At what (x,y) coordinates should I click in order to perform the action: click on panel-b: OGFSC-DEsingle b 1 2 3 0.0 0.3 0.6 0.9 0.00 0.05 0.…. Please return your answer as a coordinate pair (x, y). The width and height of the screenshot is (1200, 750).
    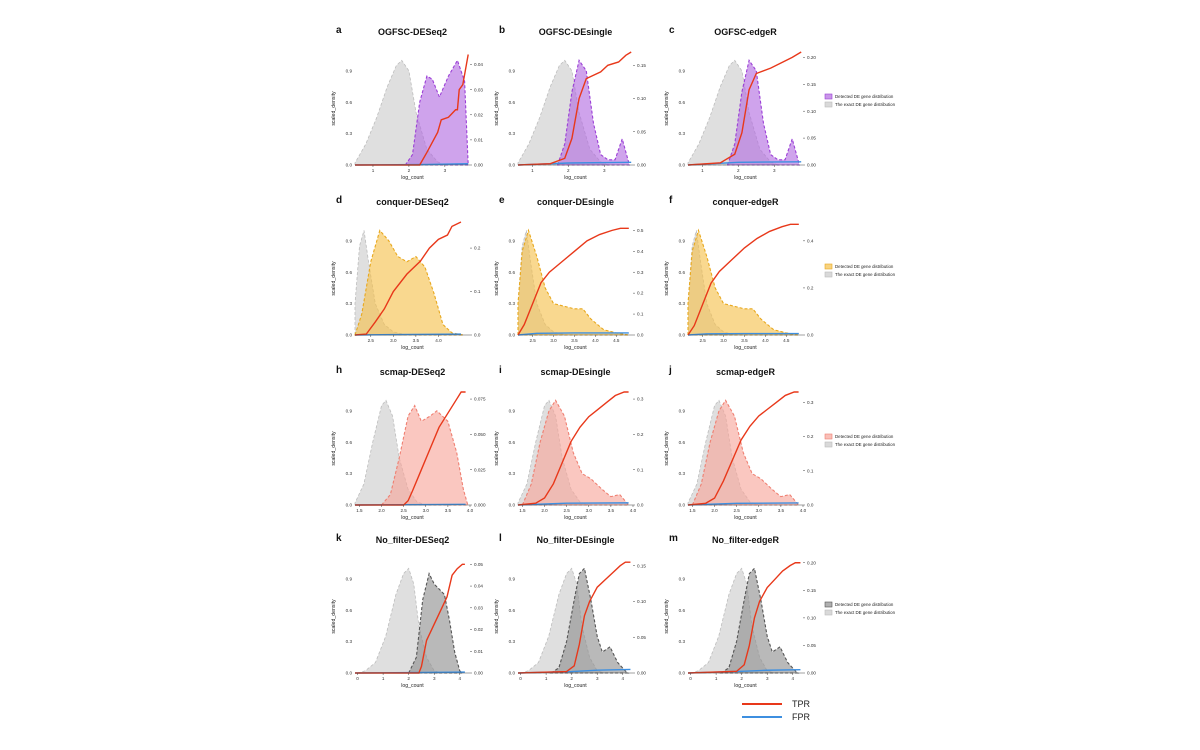
    Looking at the image, I should click on (570, 103).